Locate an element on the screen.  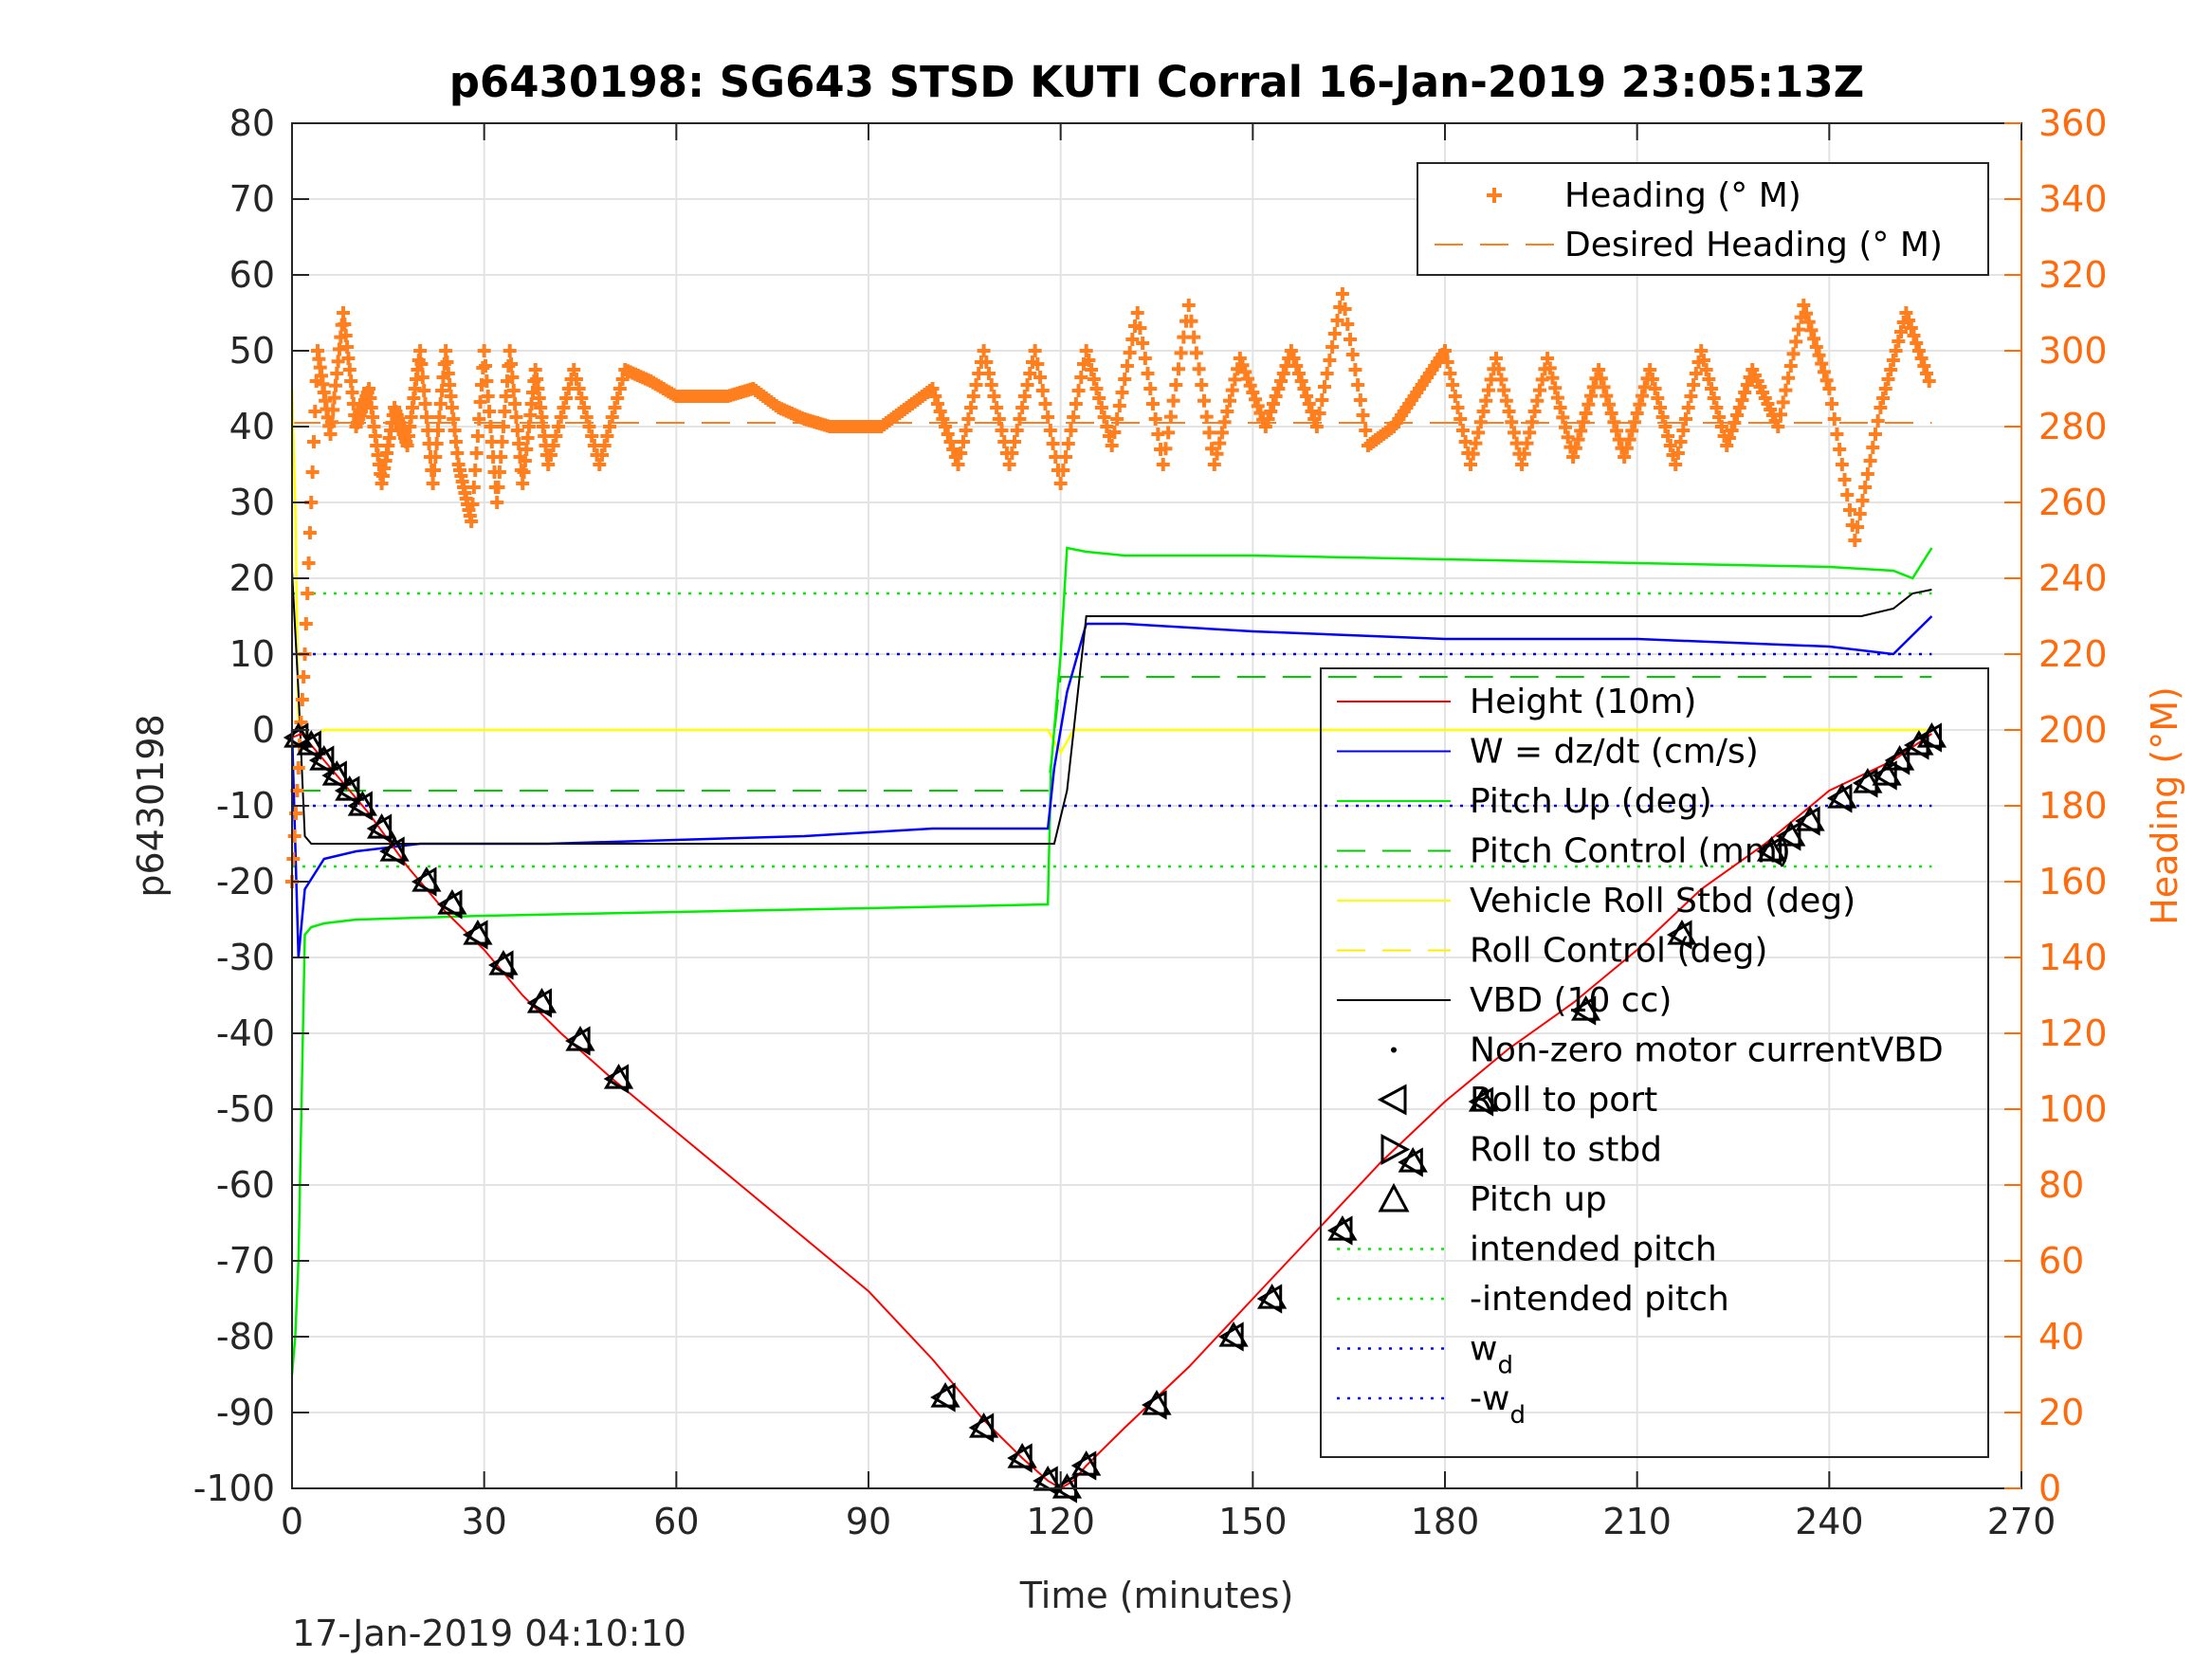
legend-swatch is located at coordinates (1394, 1197).